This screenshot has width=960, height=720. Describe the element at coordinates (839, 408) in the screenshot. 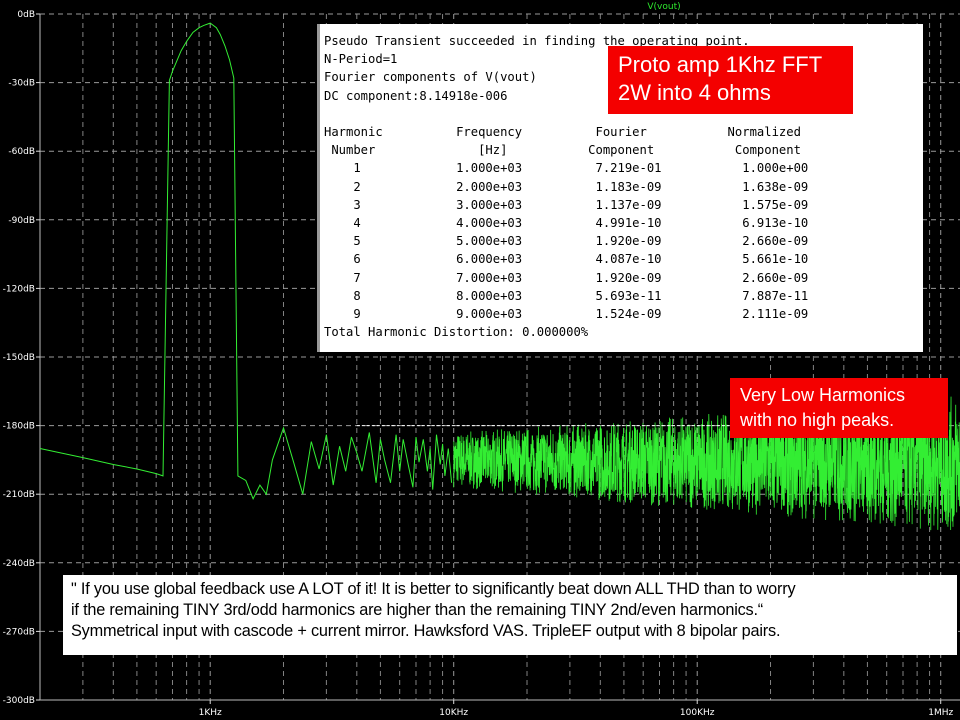

I see `callout-low-harmonics: Very Low Harmonics with no high peaks.` at that location.